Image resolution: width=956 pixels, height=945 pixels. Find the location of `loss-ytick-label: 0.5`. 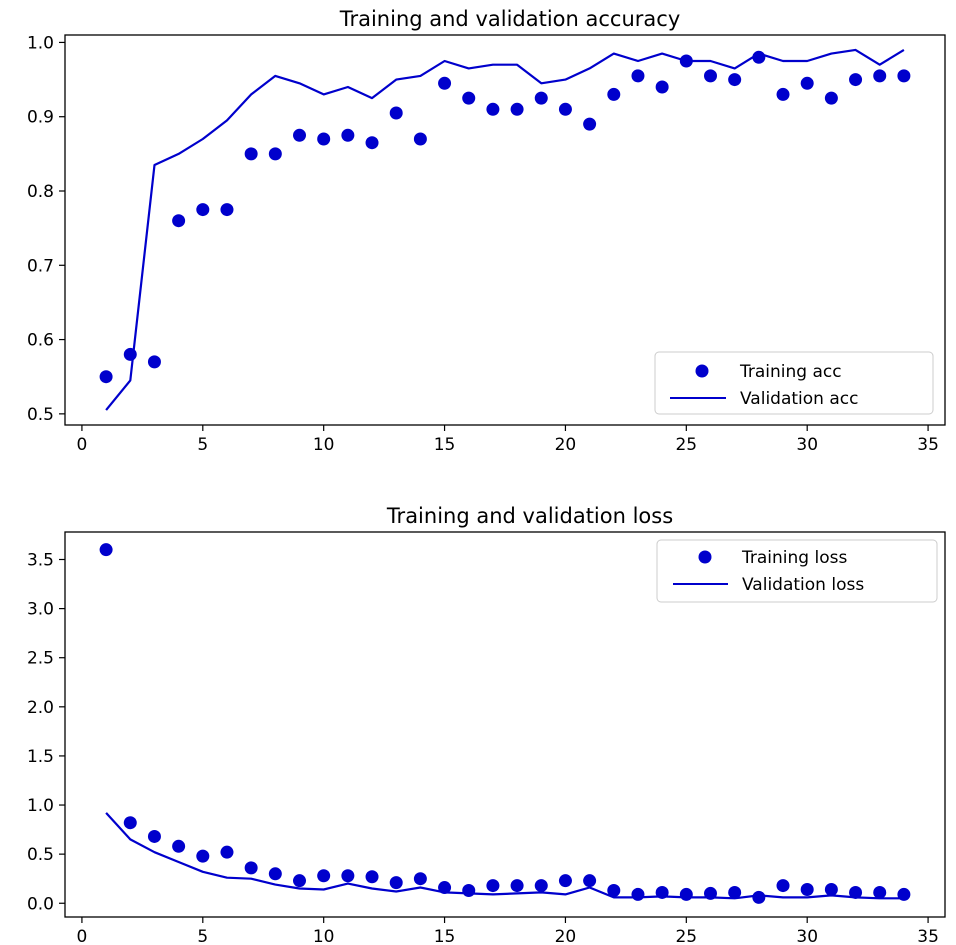

loss-ytick-label: 0.5 is located at coordinates (40, 855).